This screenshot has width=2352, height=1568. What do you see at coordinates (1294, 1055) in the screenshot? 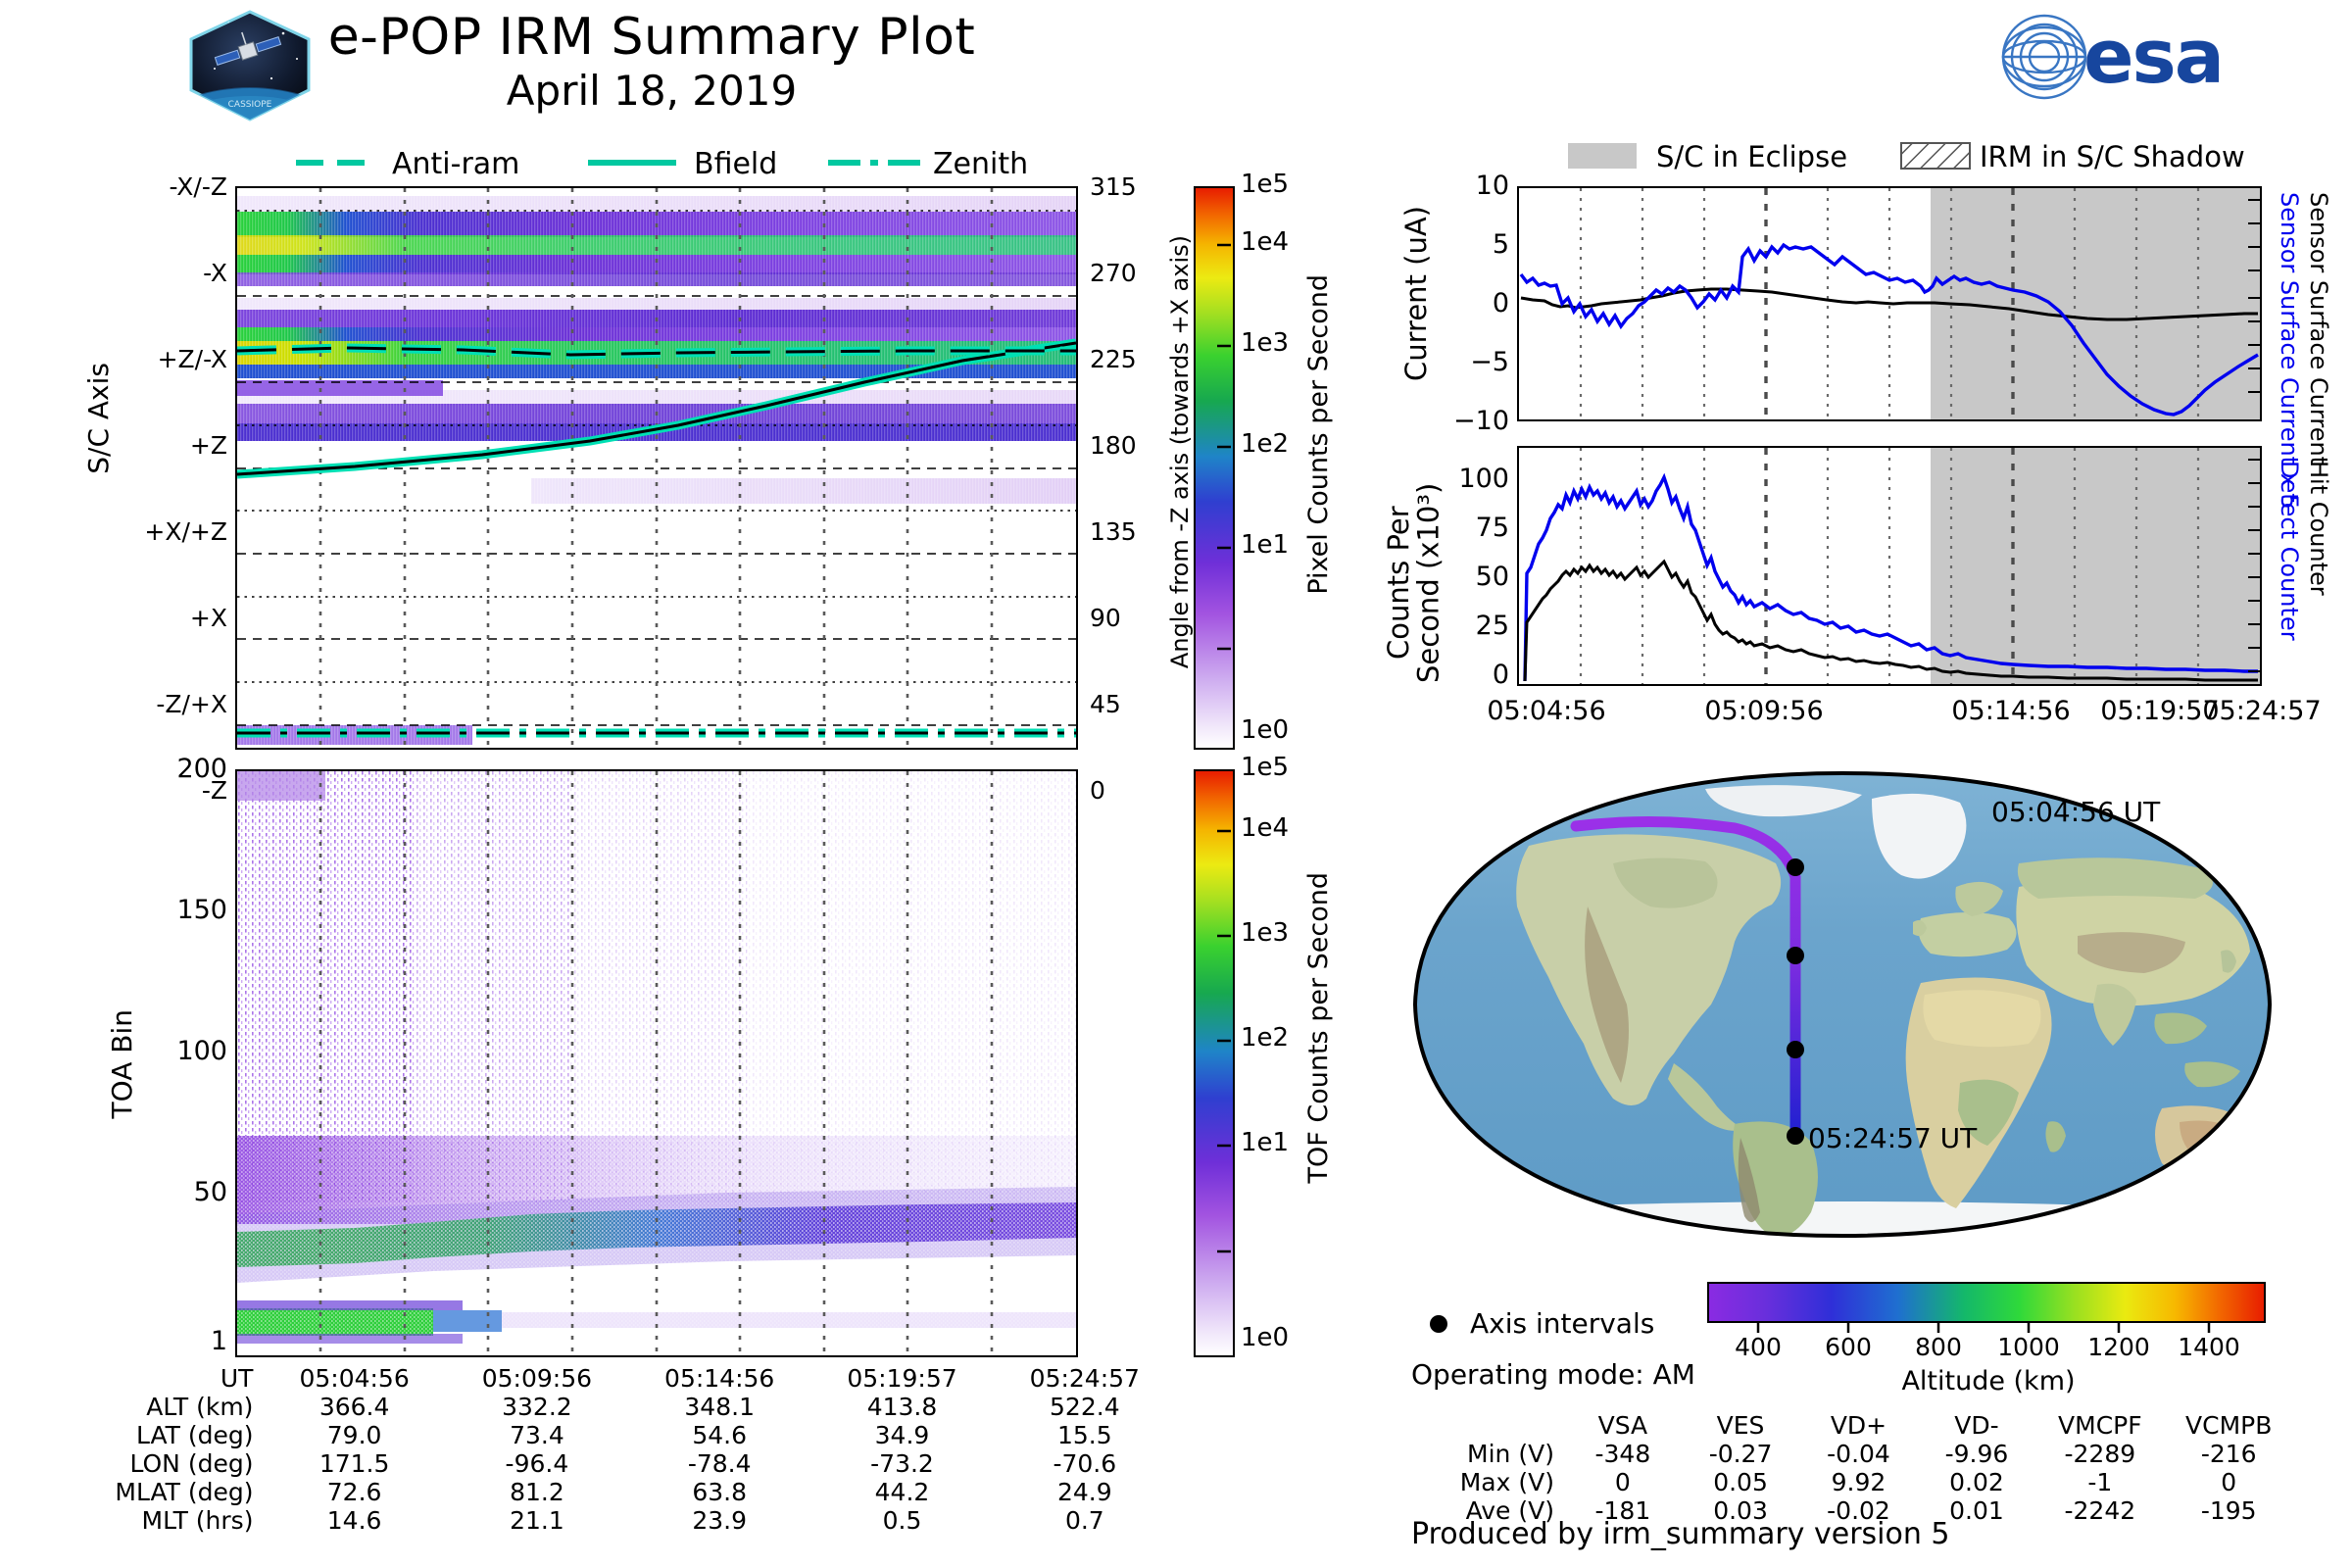
I see `tof-colorbar-ticklabels: 1e5 1e4 1e3 1e2 1e1 1e0` at bounding box center [1294, 1055].